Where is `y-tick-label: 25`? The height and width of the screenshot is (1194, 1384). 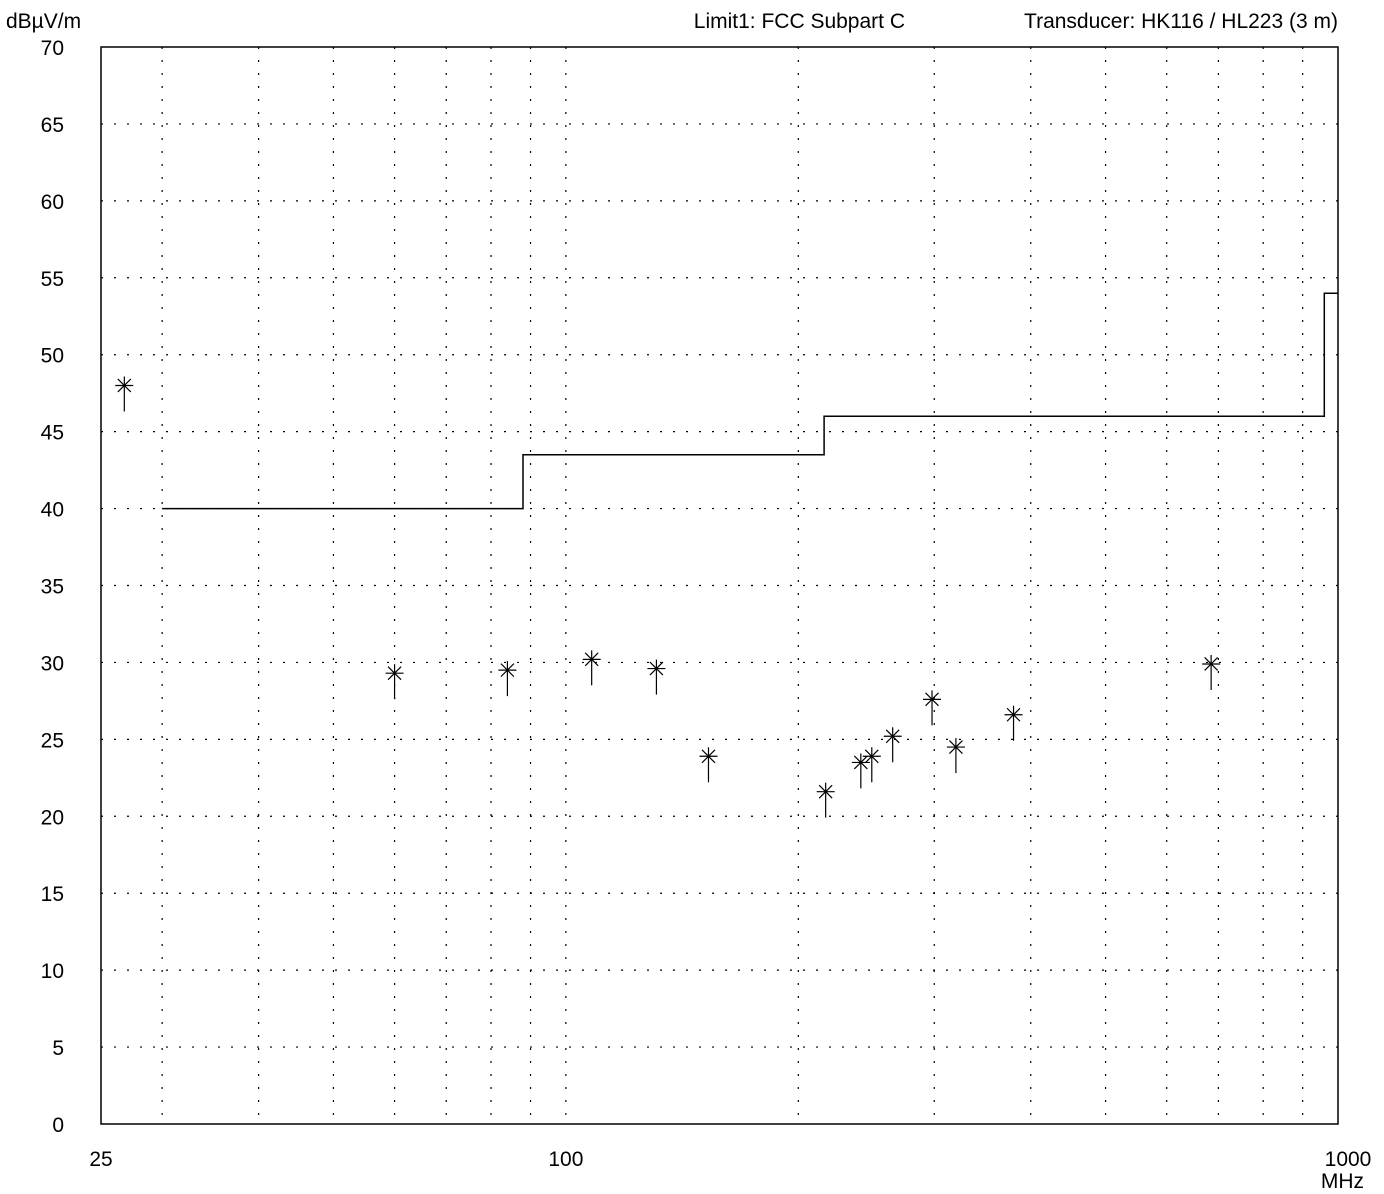
y-tick-label: 25 is located at coordinates (52, 740).